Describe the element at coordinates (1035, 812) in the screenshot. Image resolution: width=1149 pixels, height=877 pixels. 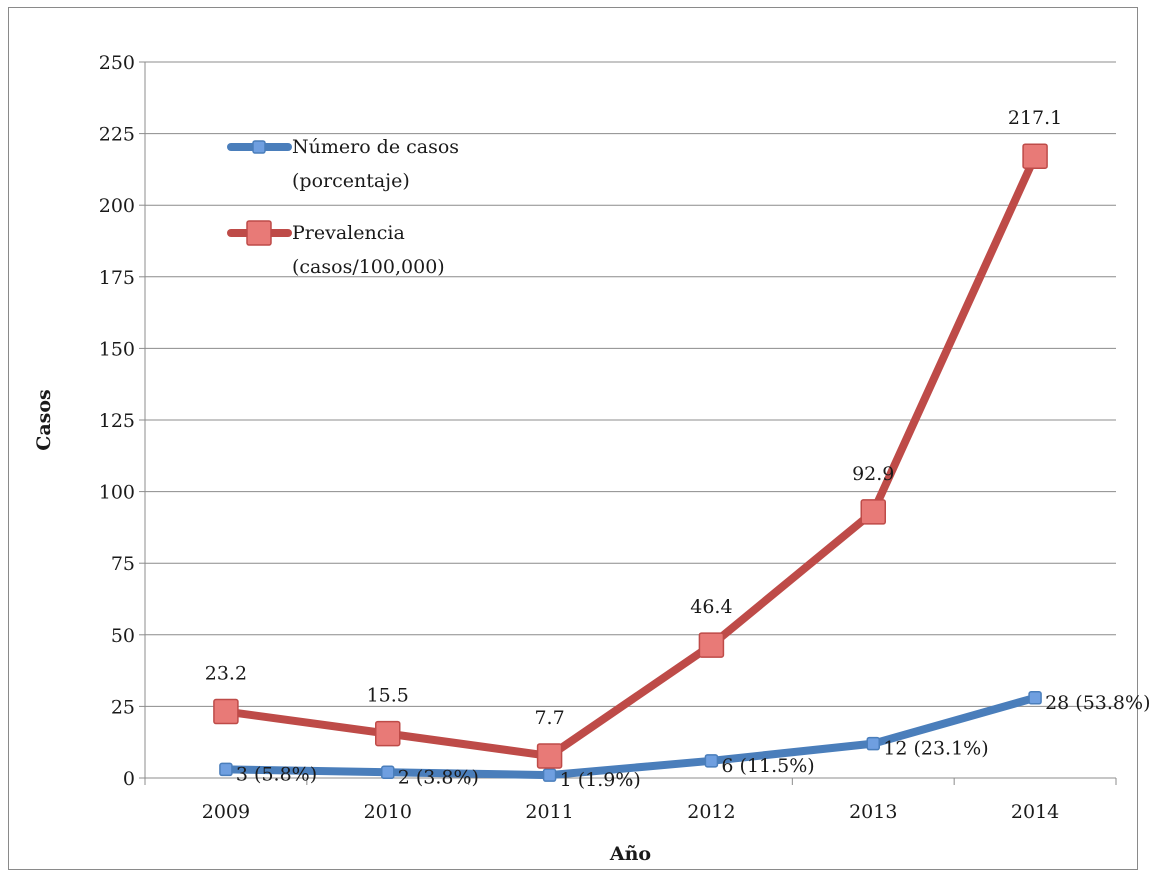
I see `x-tick-label: 2014` at that location.